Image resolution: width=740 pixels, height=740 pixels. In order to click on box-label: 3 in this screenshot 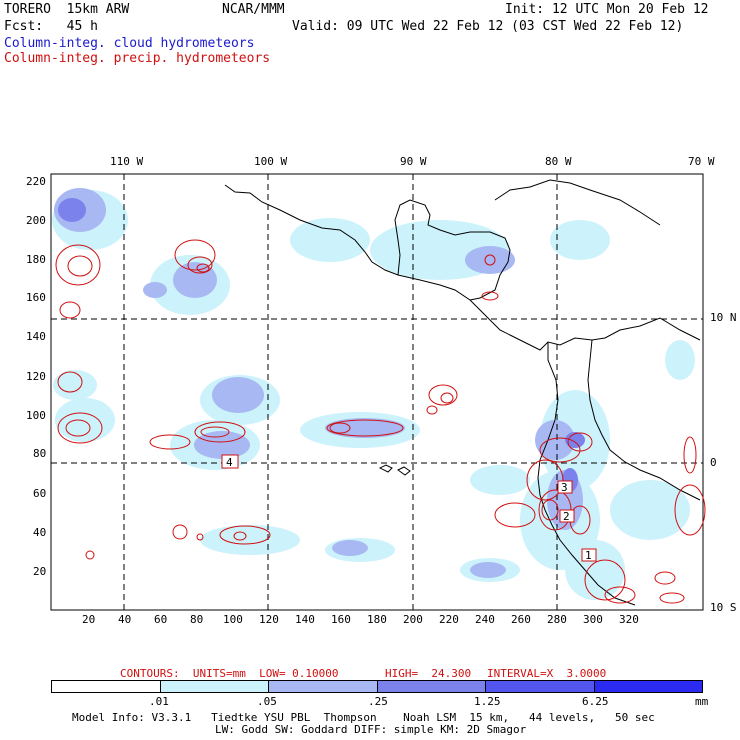, I will do `click(564, 487)`.